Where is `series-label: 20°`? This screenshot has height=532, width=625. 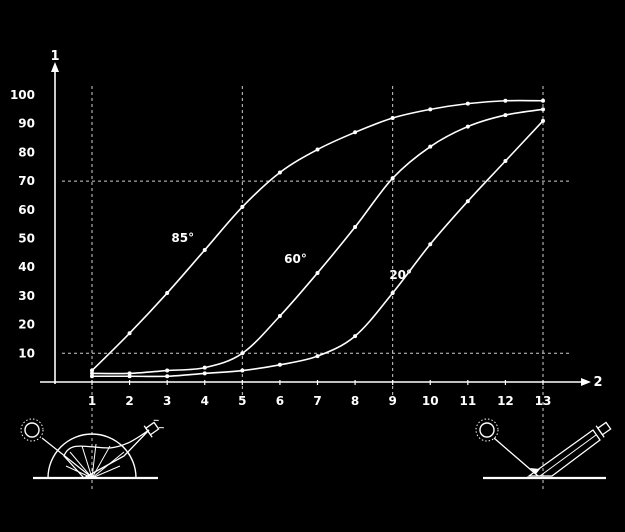
series-label: 20° is located at coordinates (400, 275).